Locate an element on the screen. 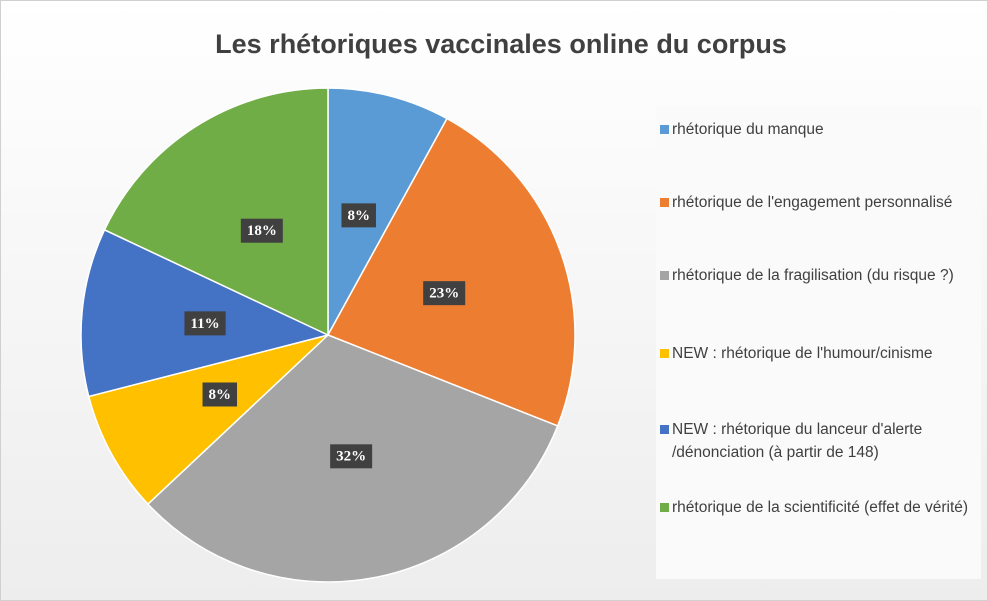 The height and width of the screenshot is (601, 988). legend-label: NEW : rhétorique de l'humour/cinisme is located at coordinates (802, 353).